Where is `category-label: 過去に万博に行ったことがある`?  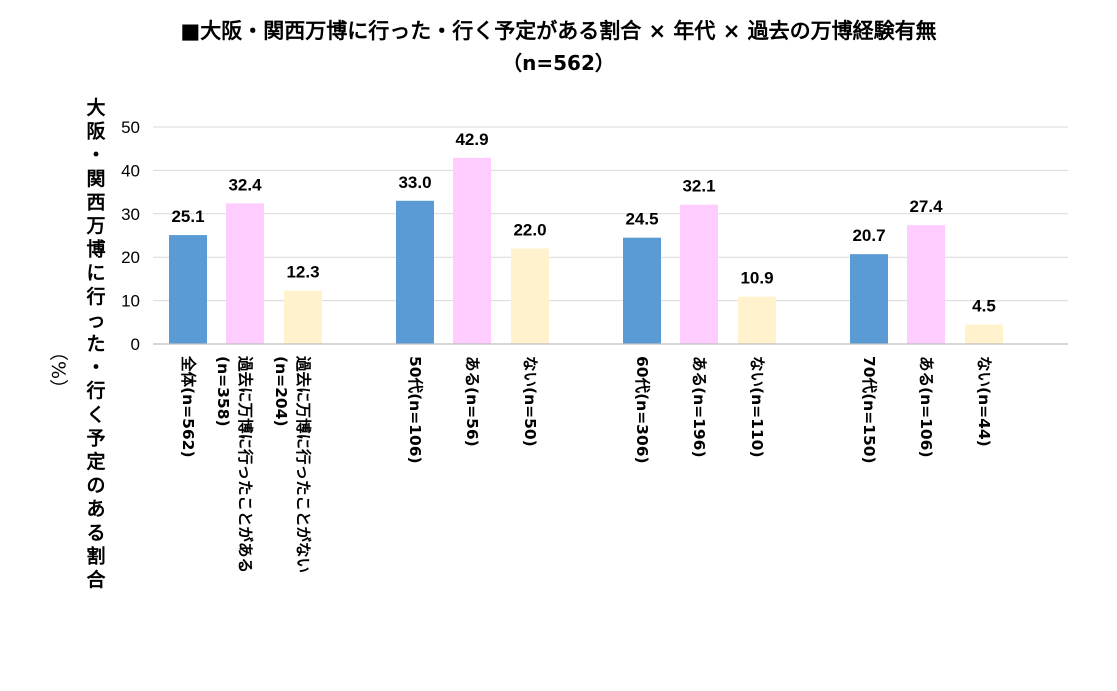
category-label: 過去に万博に行ったことがある is located at coordinates (245, 464).